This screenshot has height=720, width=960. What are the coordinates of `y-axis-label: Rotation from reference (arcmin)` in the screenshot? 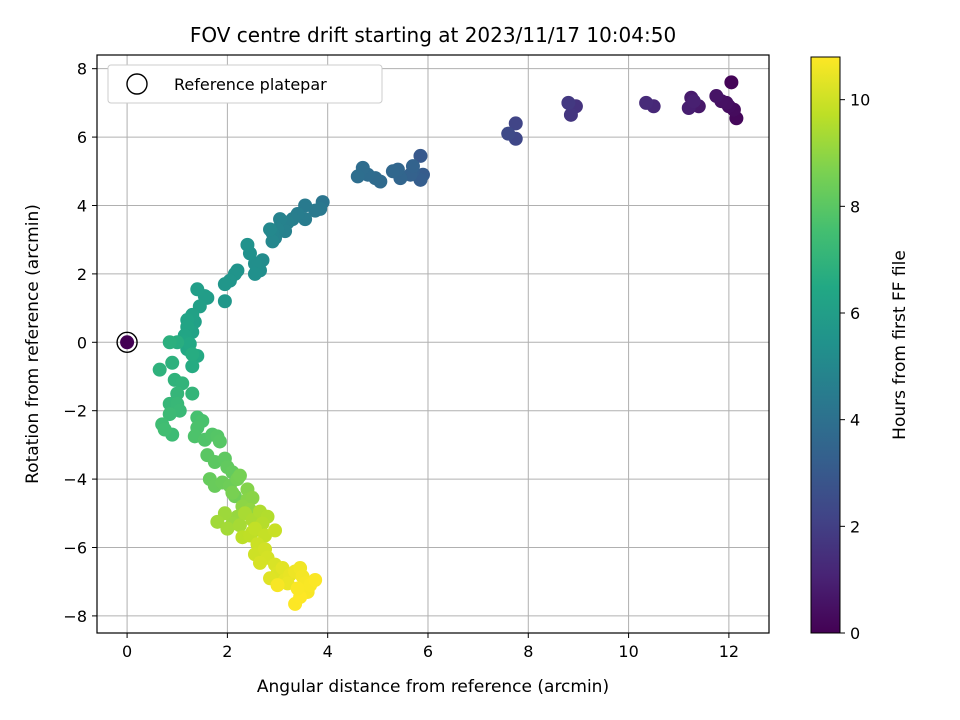 It's located at (33, 344).